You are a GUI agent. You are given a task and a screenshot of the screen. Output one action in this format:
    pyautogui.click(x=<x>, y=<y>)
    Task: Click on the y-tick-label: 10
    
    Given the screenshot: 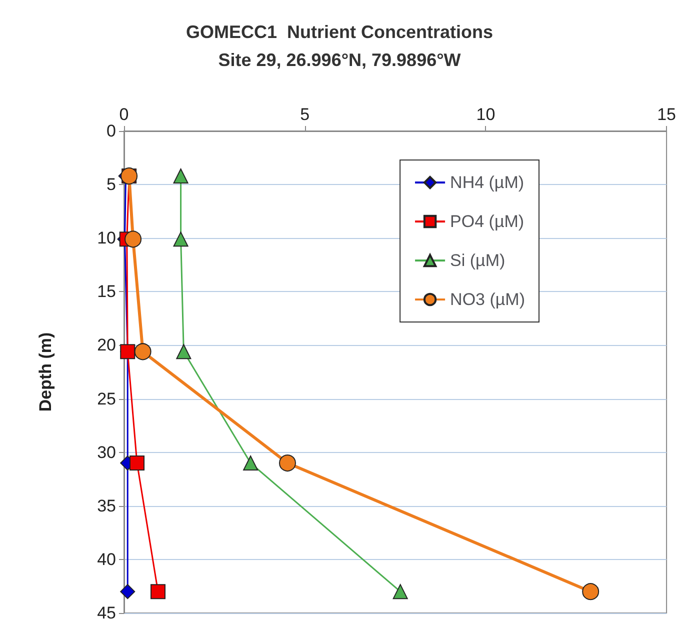 What is the action you would take?
    pyautogui.click(x=106, y=238)
    